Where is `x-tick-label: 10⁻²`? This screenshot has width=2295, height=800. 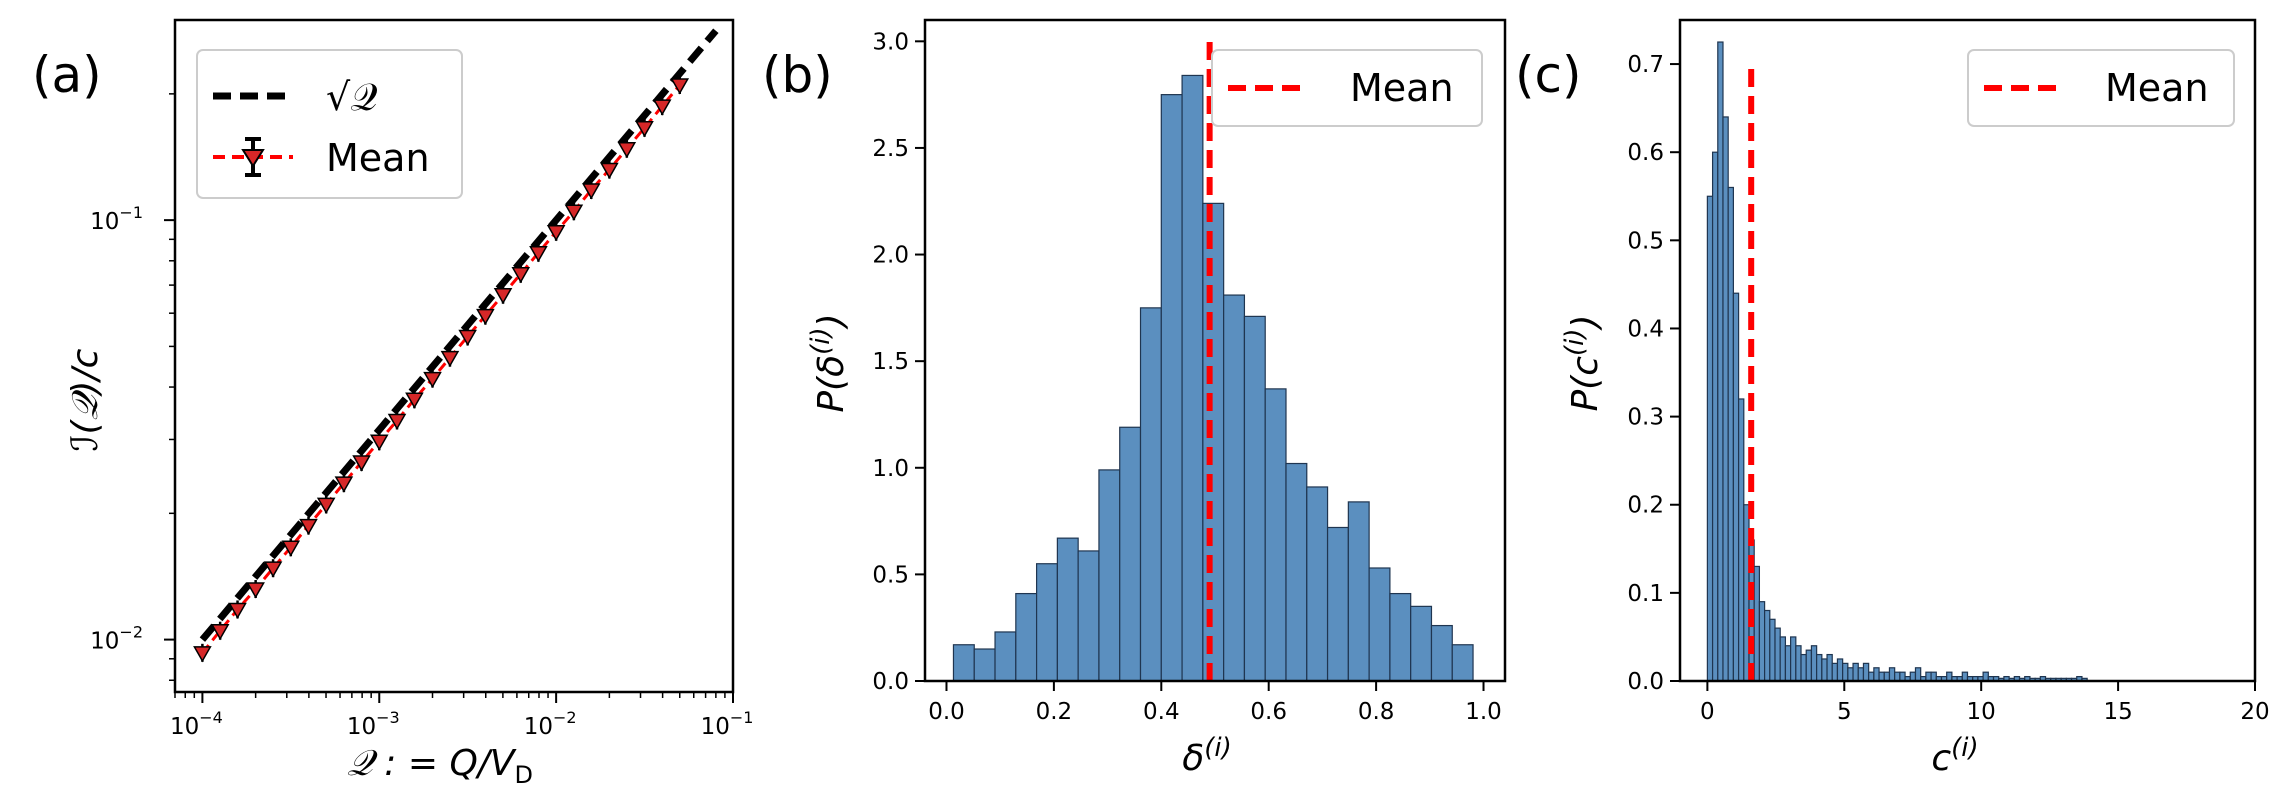 x-tick-label: 10⁻² is located at coordinates (550, 724).